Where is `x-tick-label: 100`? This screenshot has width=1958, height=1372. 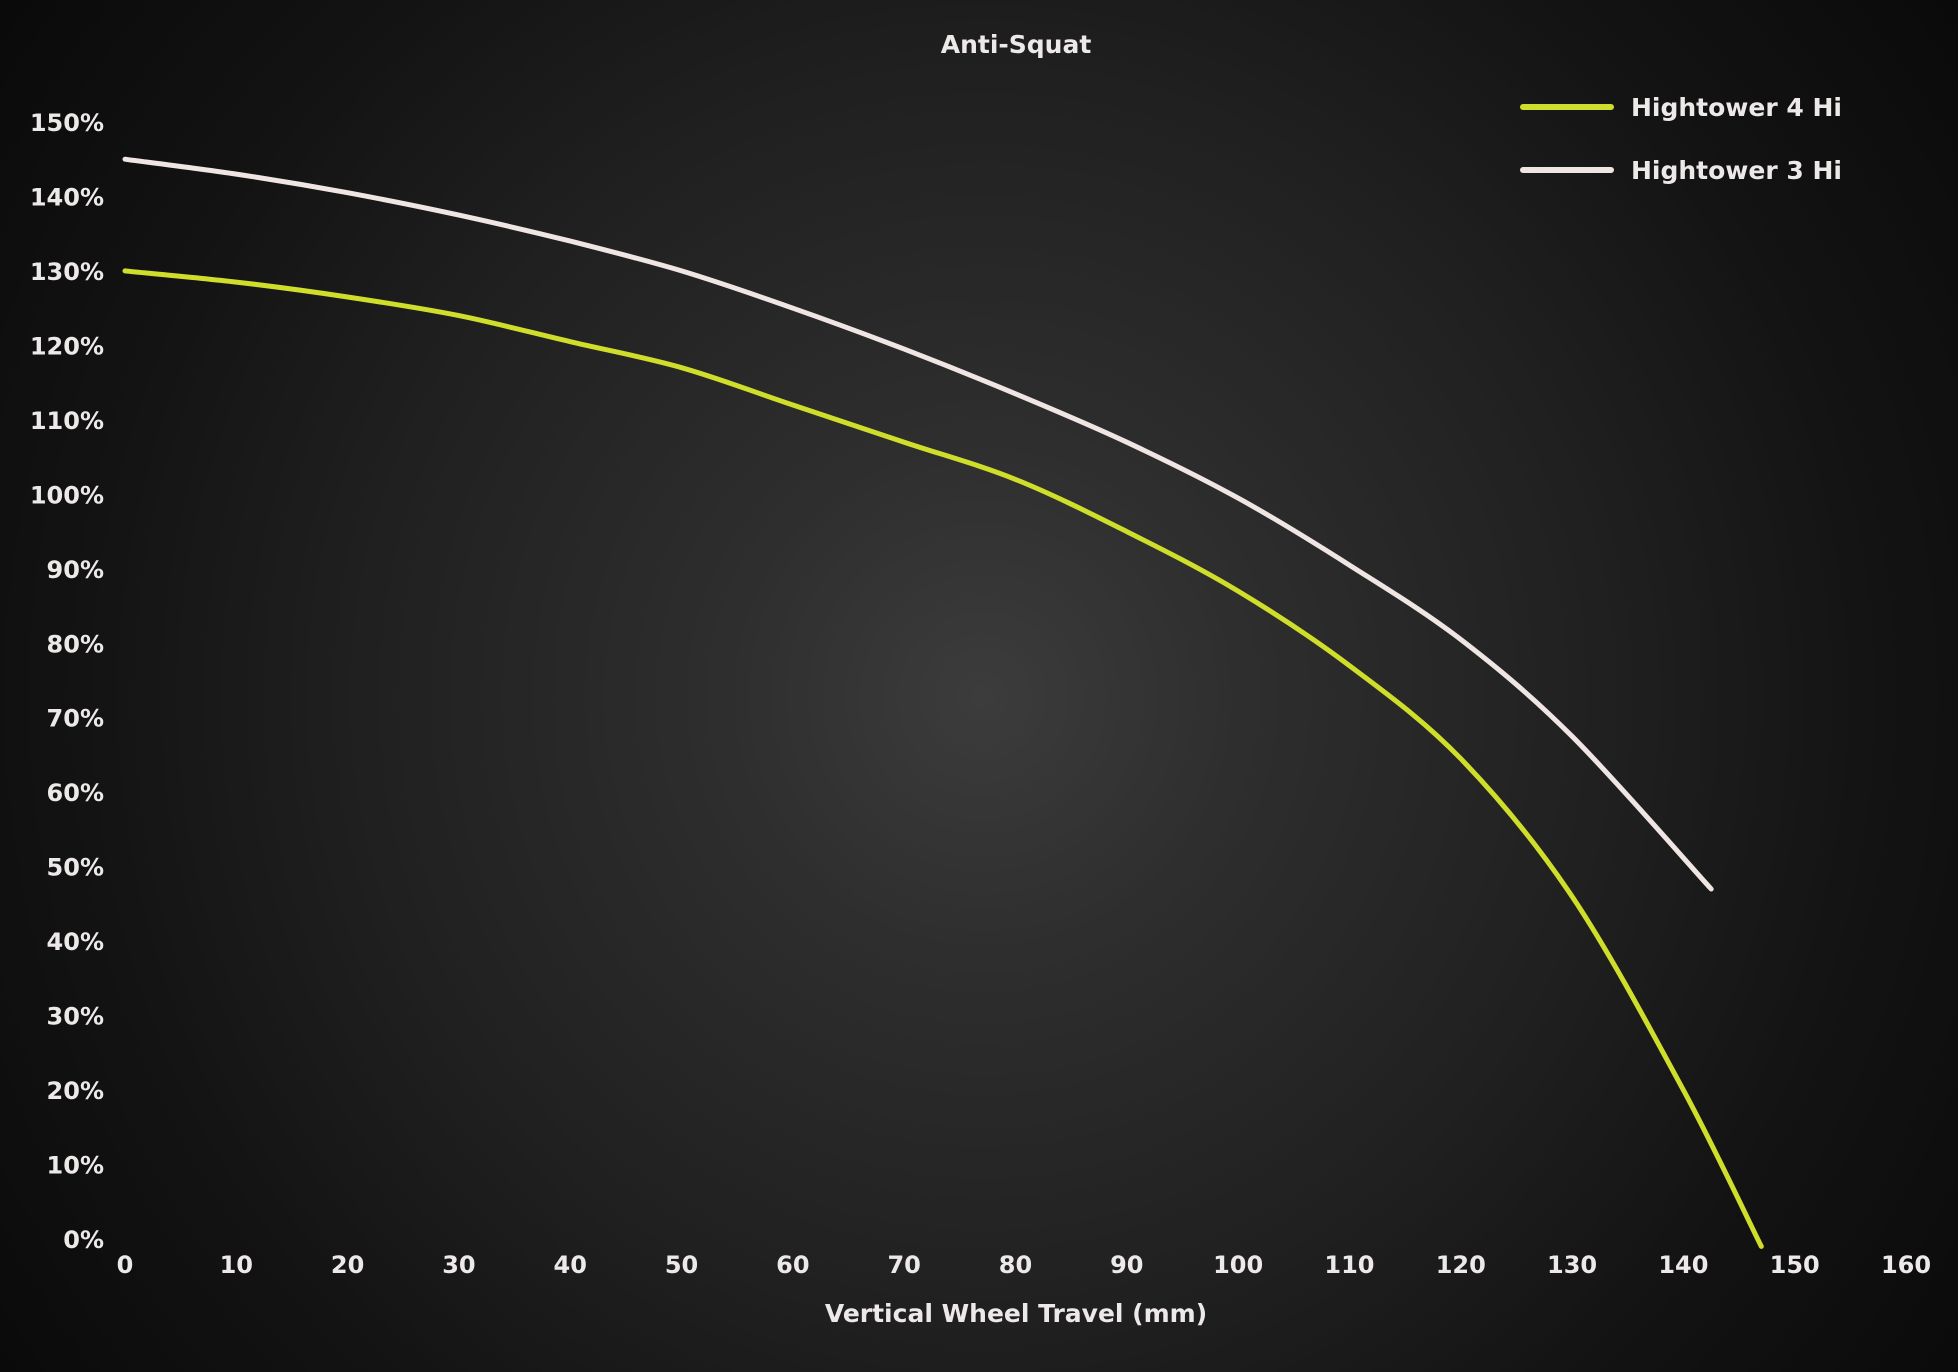
x-tick-label: 100 is located at coordinates (1238, 1265).